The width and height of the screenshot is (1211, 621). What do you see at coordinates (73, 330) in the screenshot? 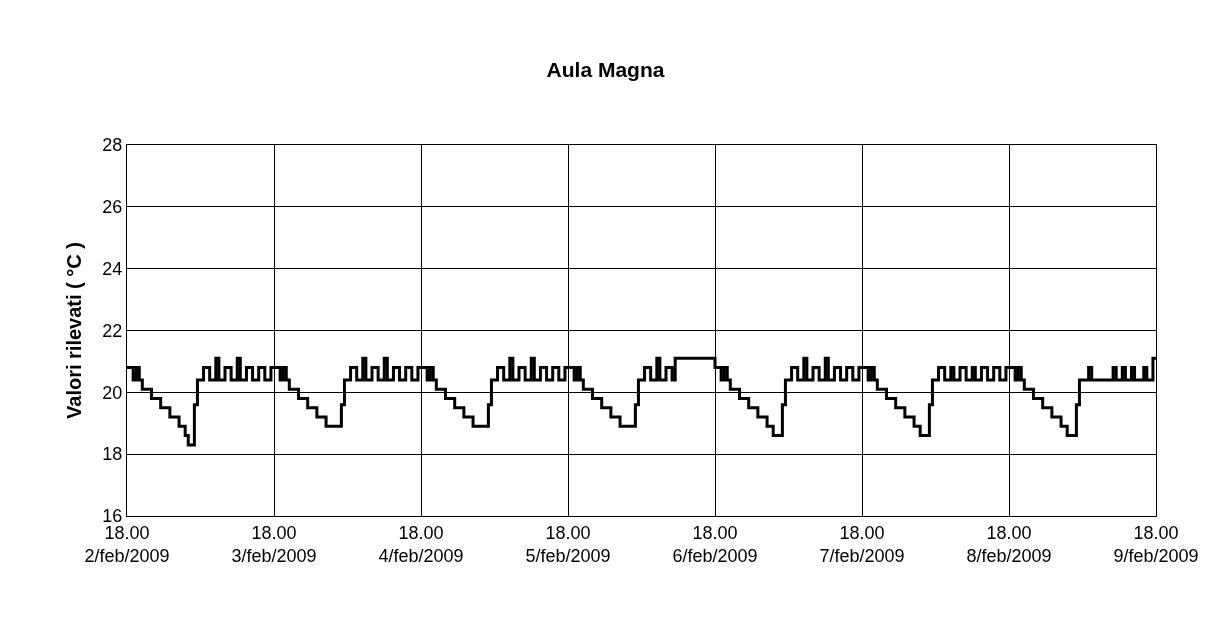
I see `y-axis-title: Valori rilevati ( °C )` at bounding box center [73, 330].